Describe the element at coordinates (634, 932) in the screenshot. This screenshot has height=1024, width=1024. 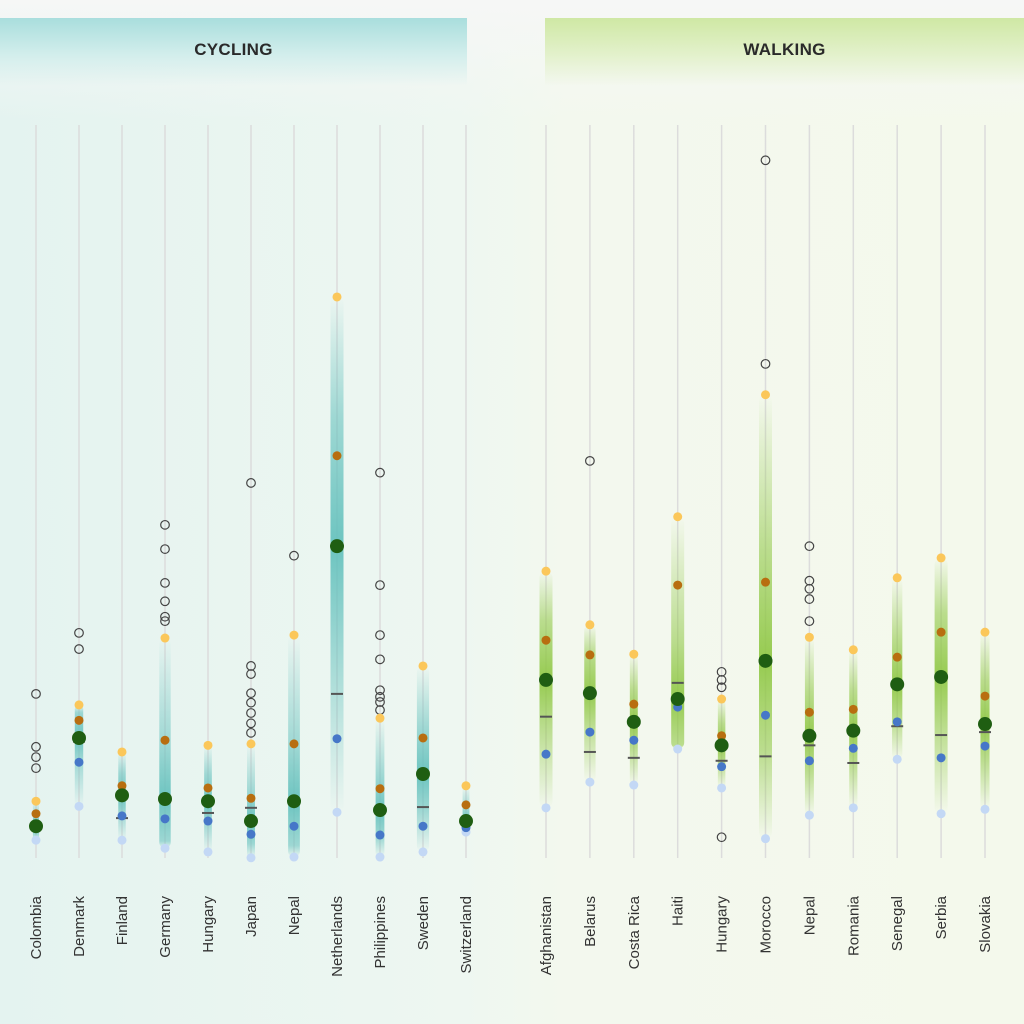
I see `category-label: Costa Rica` at that location.